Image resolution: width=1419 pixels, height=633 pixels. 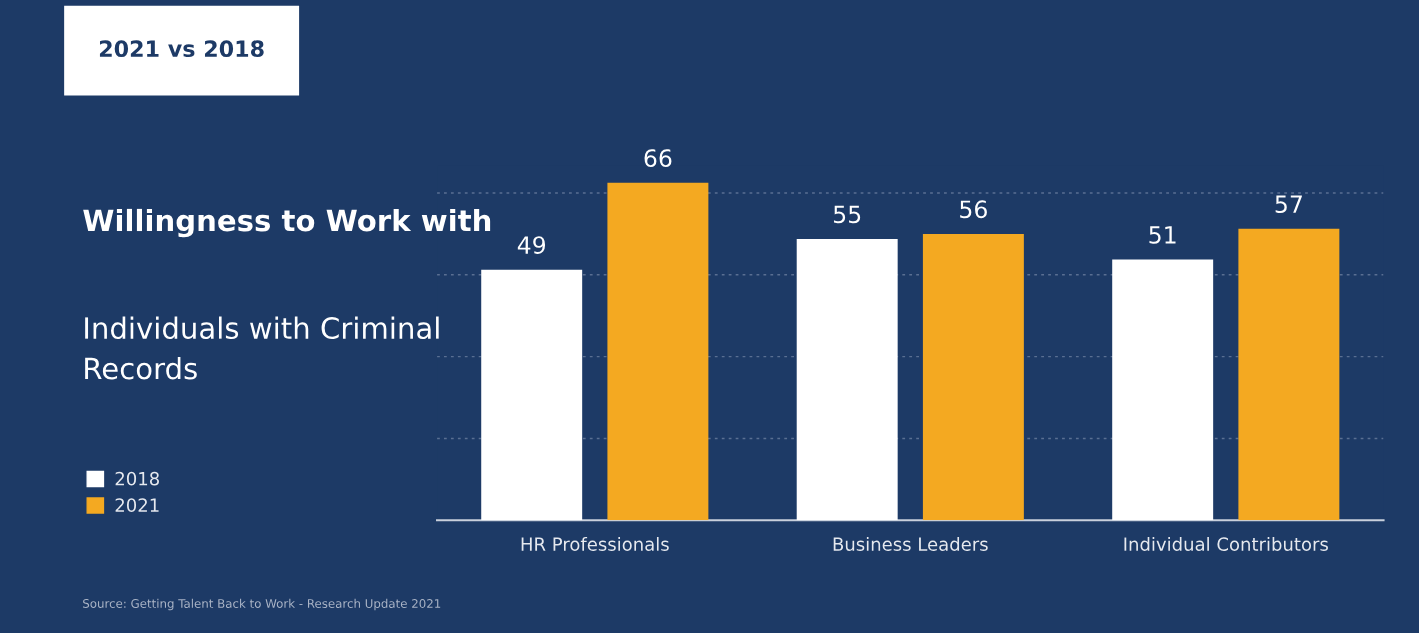 What do you see at coordinates (137, 505) in the screenshot?
I see `legend-label: 2021` at bounding box center [137, 505].